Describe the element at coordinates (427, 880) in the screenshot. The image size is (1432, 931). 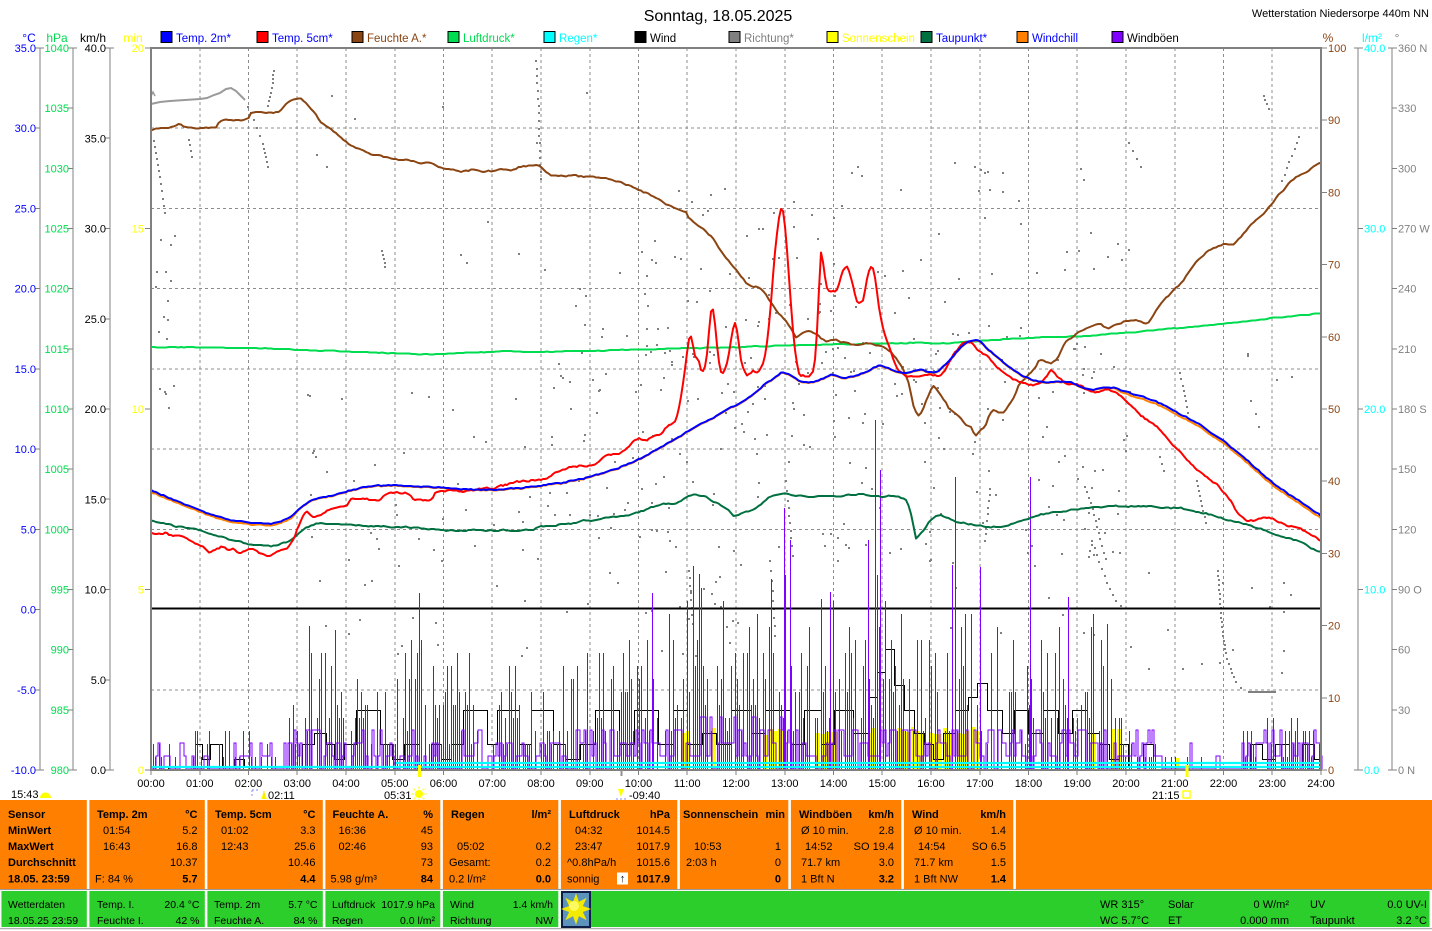
I see `svg-text: 84` at that location.